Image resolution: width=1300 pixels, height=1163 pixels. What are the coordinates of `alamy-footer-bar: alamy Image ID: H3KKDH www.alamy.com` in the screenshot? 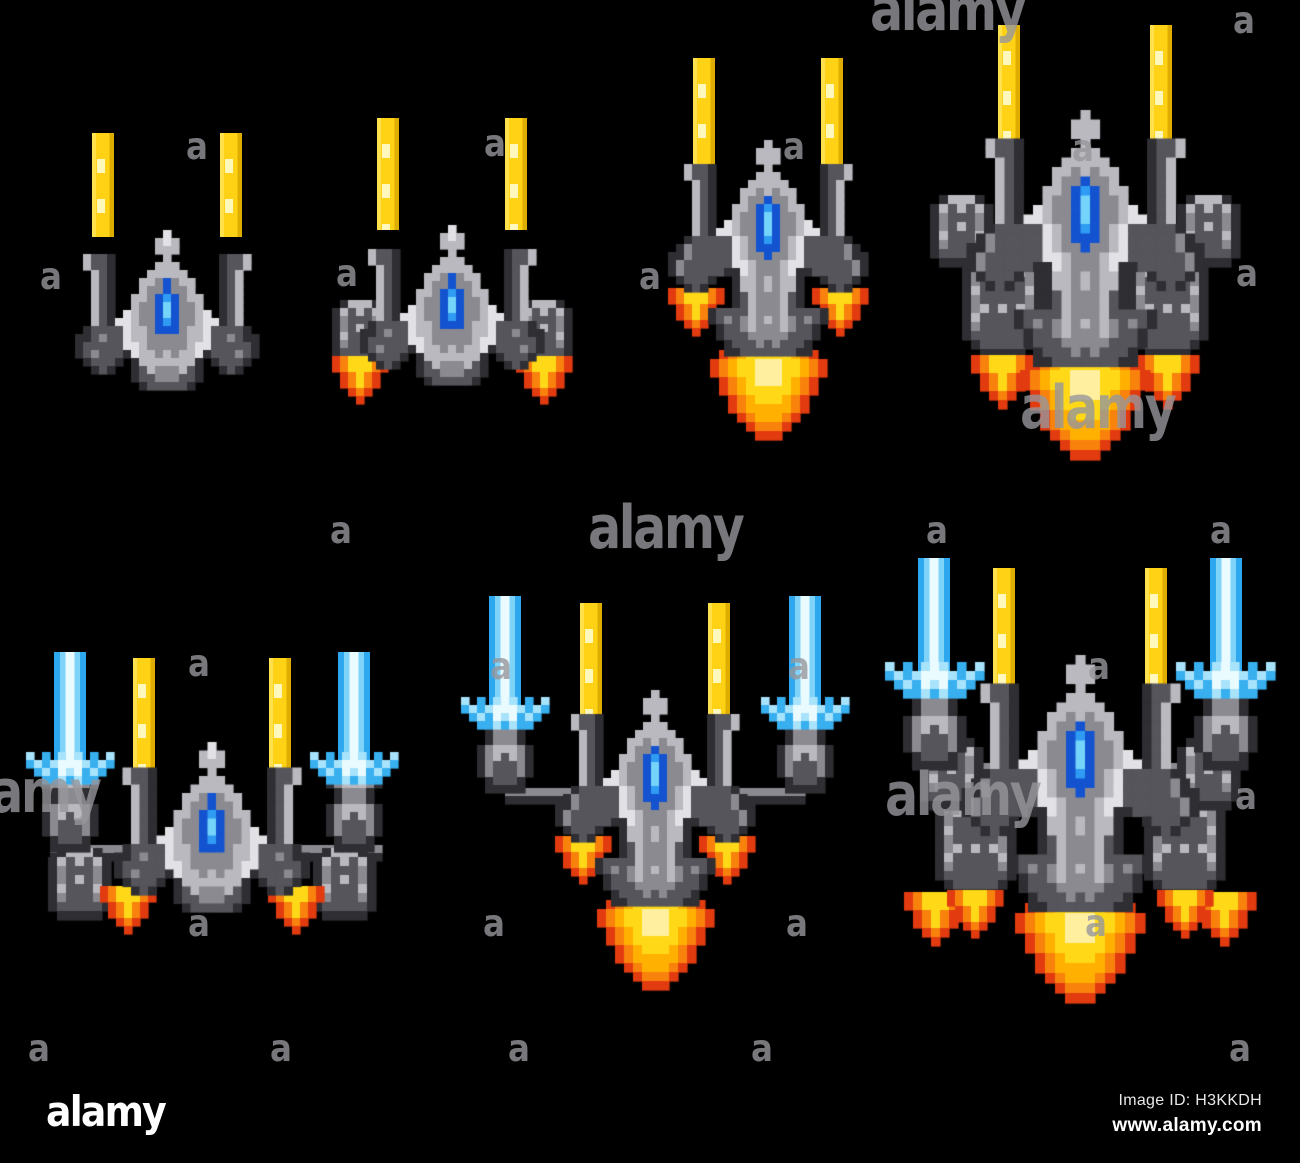 It's located at (650, 1124).